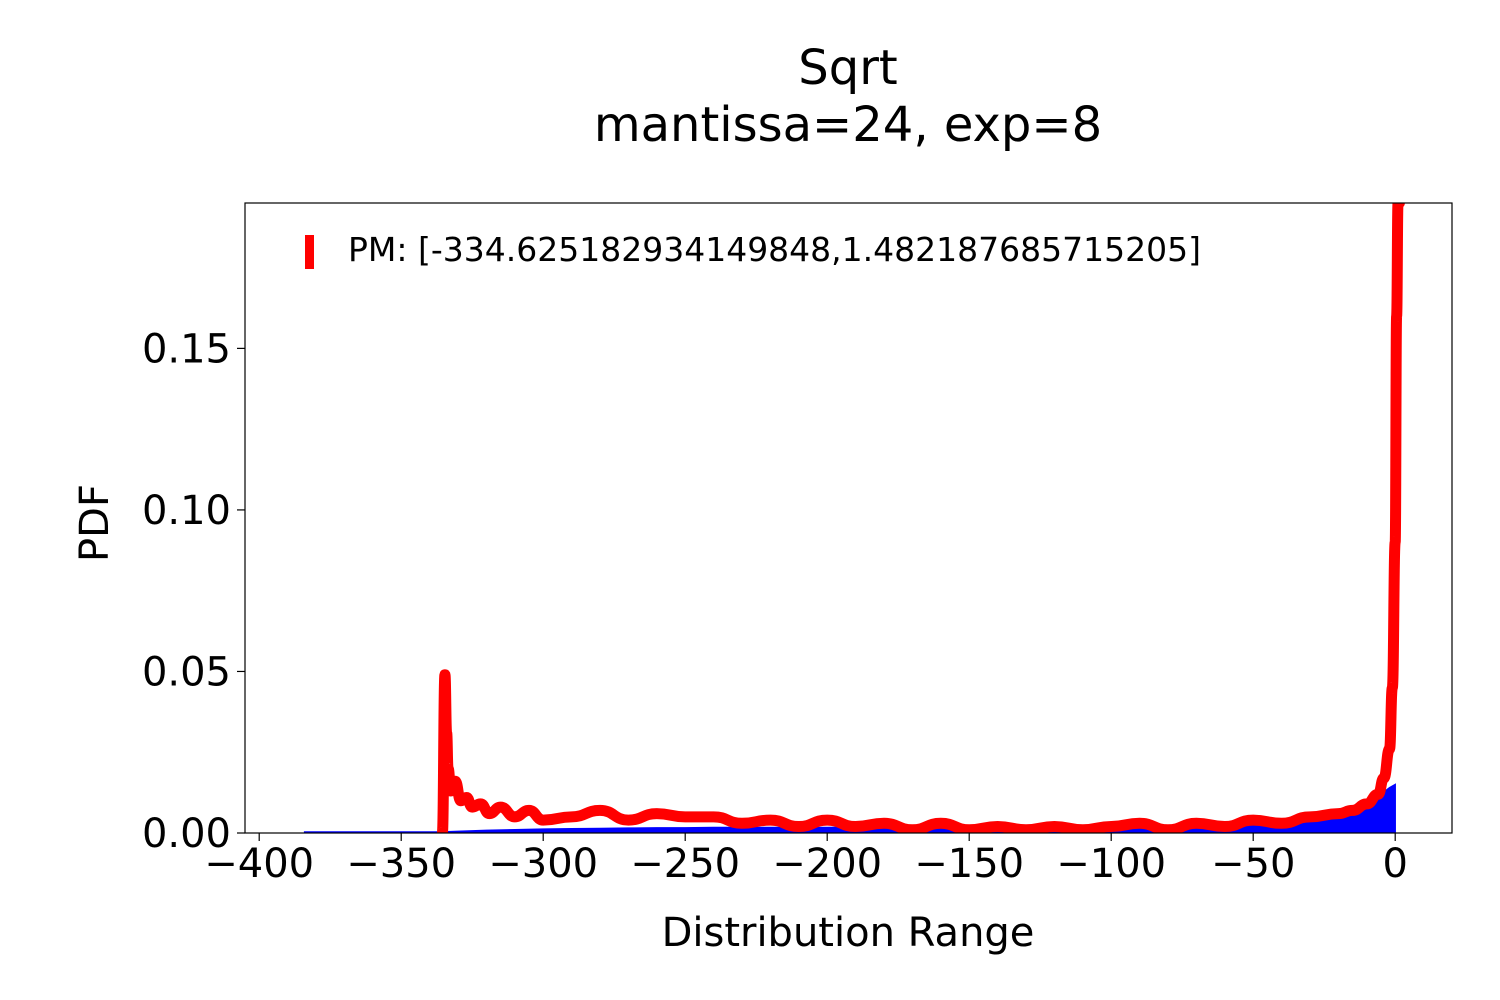  I want to click on x-tick-label: −300, so click(543, 864).